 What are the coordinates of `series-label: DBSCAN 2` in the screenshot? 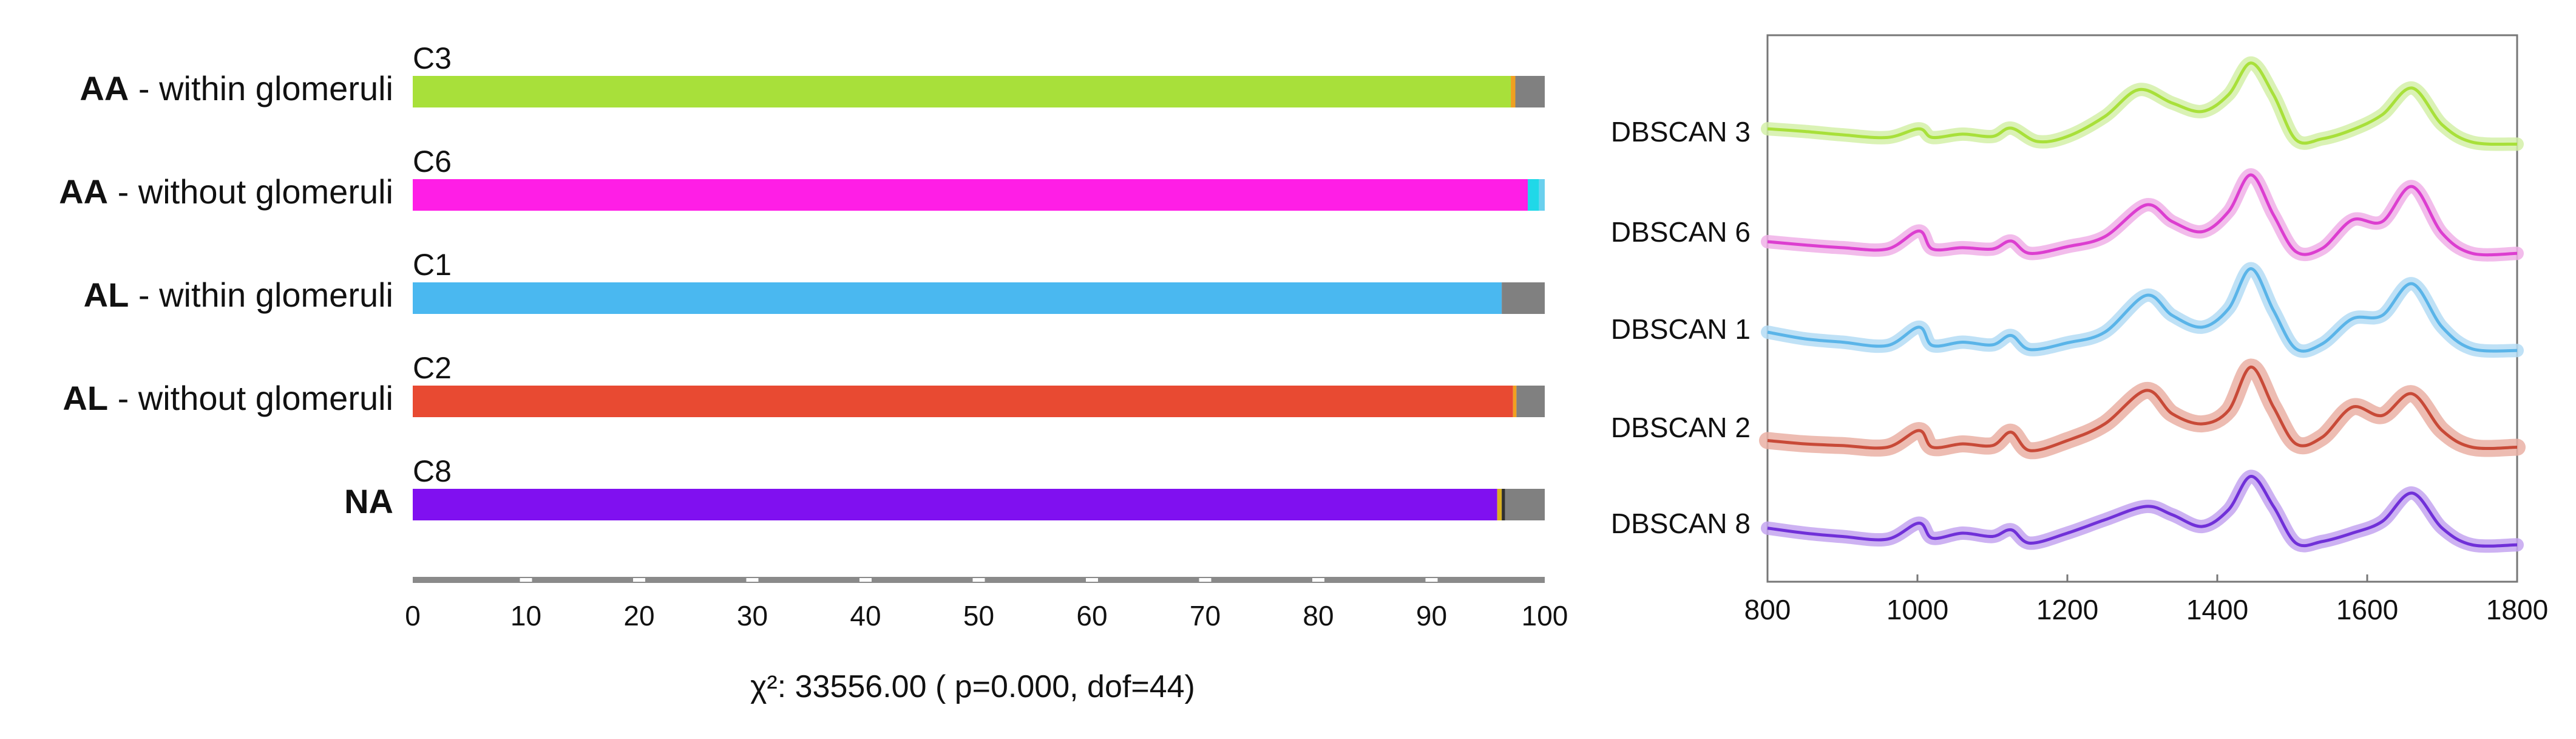 It's located at (1681, 427).